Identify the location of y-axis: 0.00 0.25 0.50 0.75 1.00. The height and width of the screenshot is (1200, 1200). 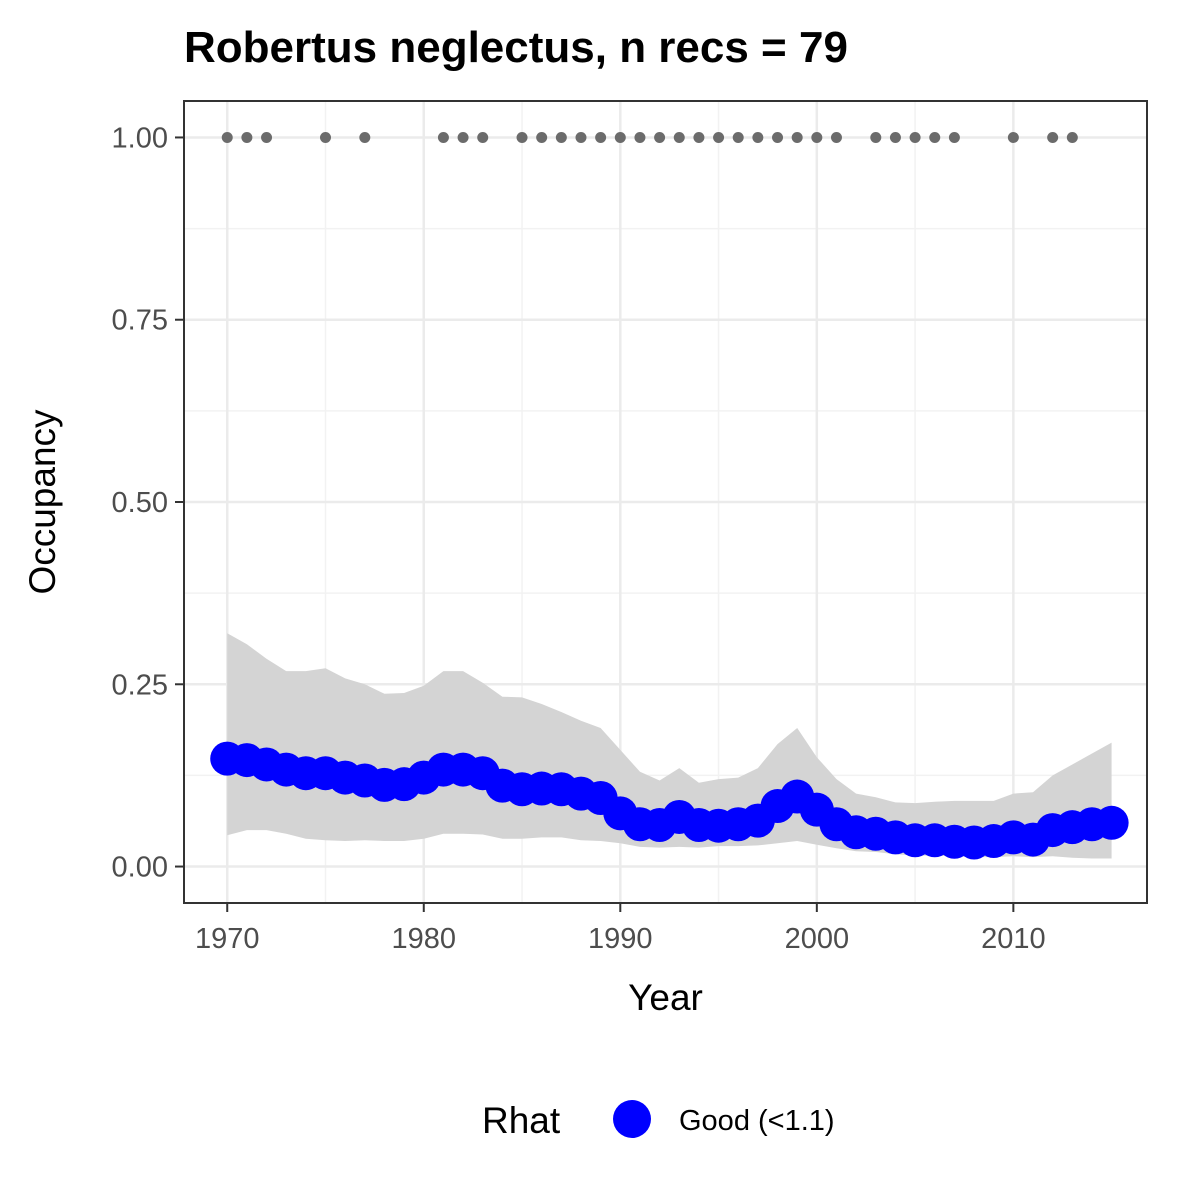
(148, 503).